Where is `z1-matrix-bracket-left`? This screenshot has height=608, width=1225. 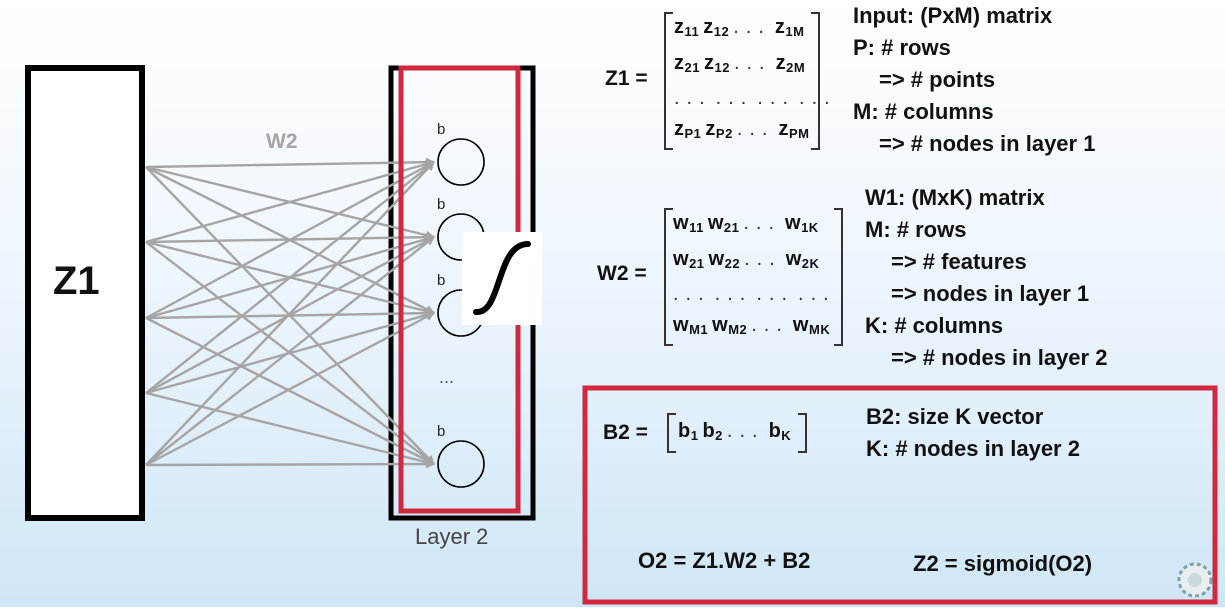
z1-matrix-bracket-left is located at coordinates (668, 81).